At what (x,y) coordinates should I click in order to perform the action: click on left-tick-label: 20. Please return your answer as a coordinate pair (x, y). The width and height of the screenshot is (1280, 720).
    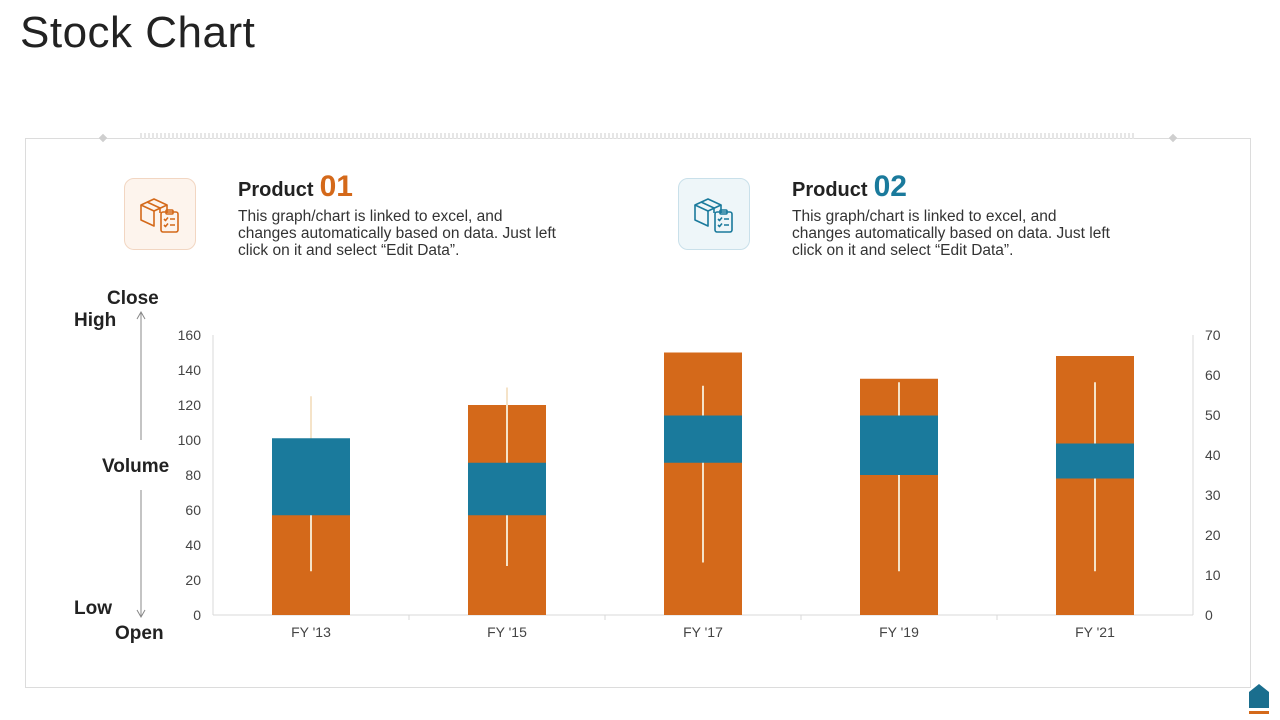
    Looking at the image, I should click on (193, 580).